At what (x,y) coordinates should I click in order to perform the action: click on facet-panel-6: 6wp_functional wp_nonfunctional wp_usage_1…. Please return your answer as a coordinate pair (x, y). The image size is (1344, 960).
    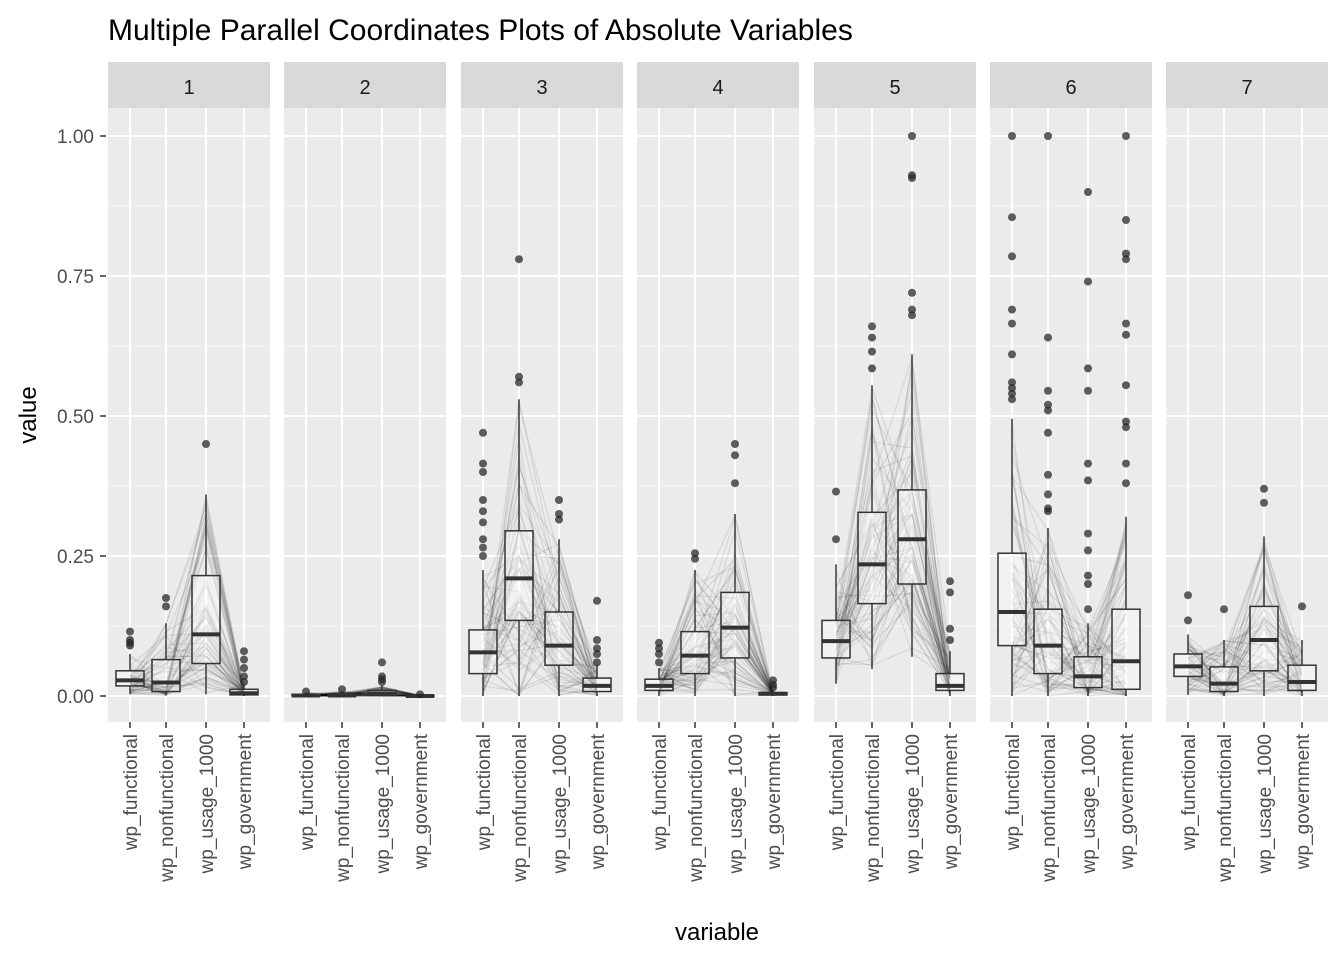
    Looking at the image, I should click on (1071, 472).